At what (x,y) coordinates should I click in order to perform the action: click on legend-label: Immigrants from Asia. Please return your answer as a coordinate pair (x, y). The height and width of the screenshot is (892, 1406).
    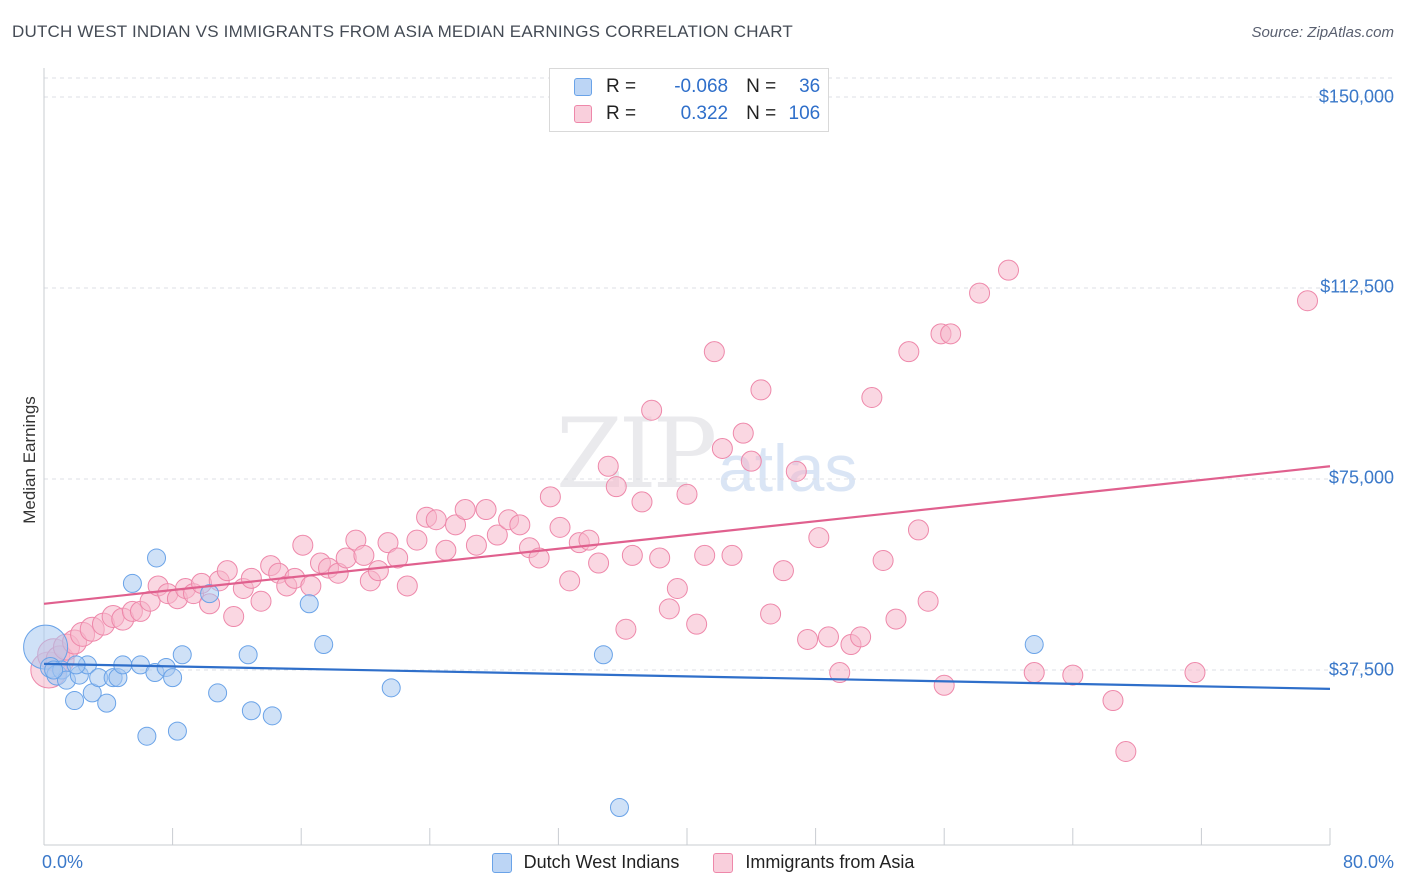
    Looking at the image, I should click on (830, 862).